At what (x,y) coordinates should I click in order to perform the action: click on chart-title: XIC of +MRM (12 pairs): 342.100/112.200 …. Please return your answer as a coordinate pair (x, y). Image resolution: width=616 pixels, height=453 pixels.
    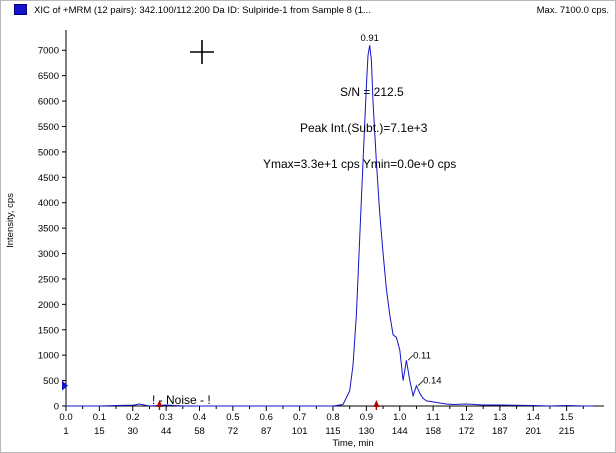
    Looking at the image, I should click on (202, 10).